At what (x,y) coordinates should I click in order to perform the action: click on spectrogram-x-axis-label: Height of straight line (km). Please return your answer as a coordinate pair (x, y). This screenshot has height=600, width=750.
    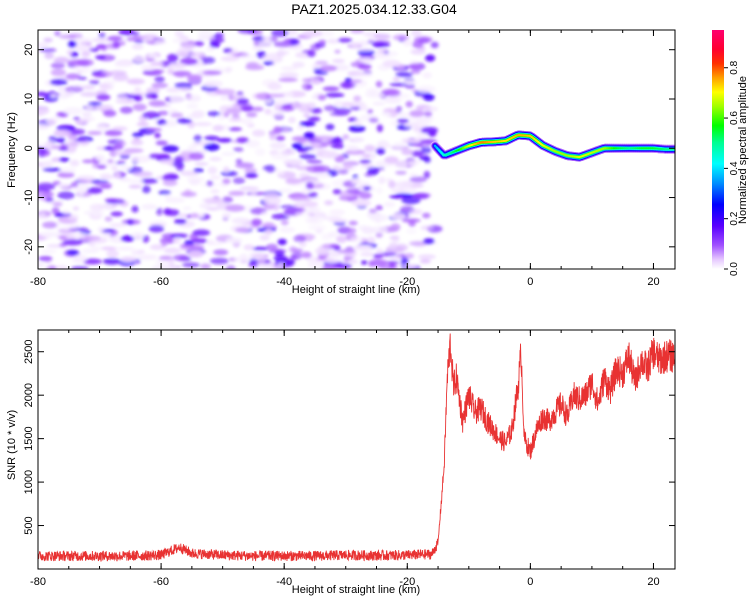
    Looking at the image, I should click on (356, 290).